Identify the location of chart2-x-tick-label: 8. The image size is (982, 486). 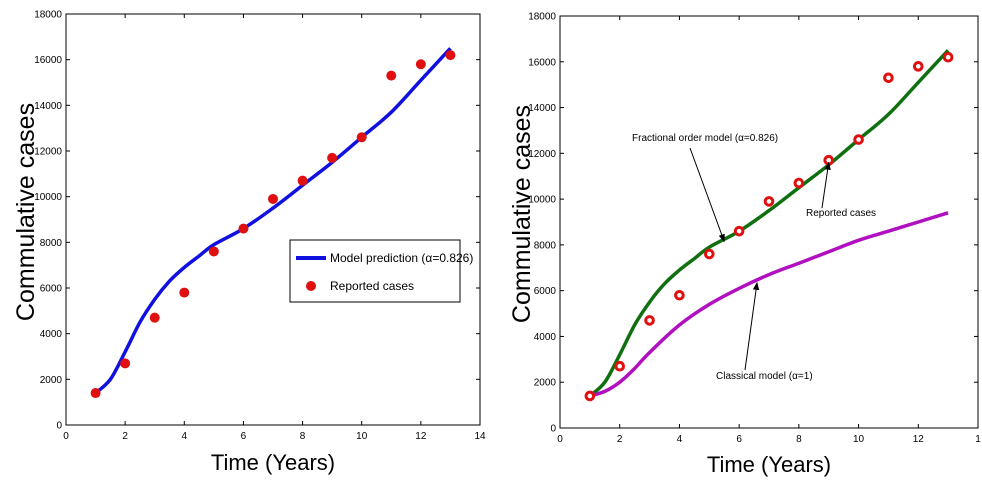
(799, 439).